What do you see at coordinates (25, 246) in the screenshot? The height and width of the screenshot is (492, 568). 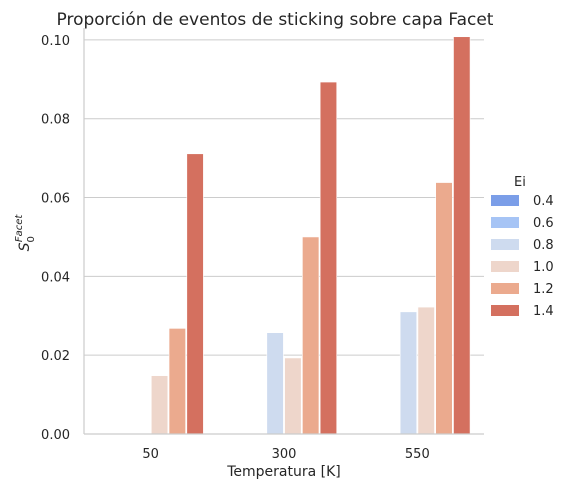 I see `y-axis-label-main: S` at bounding box center [25, 246].